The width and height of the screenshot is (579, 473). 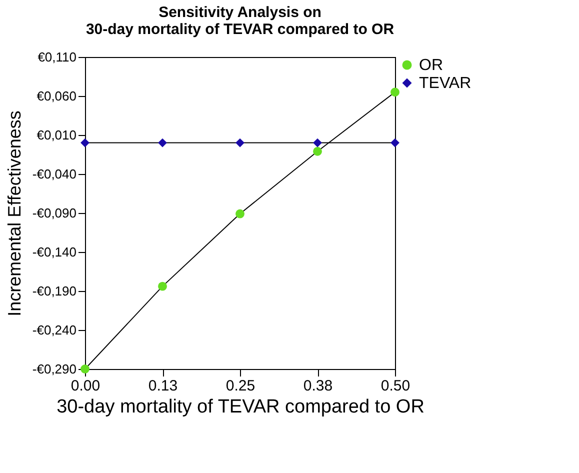 What do you see at coordinates (163, 386) in the screenshot?
I see `x-tick-label: 0.13` at bounding box center [163, 386].